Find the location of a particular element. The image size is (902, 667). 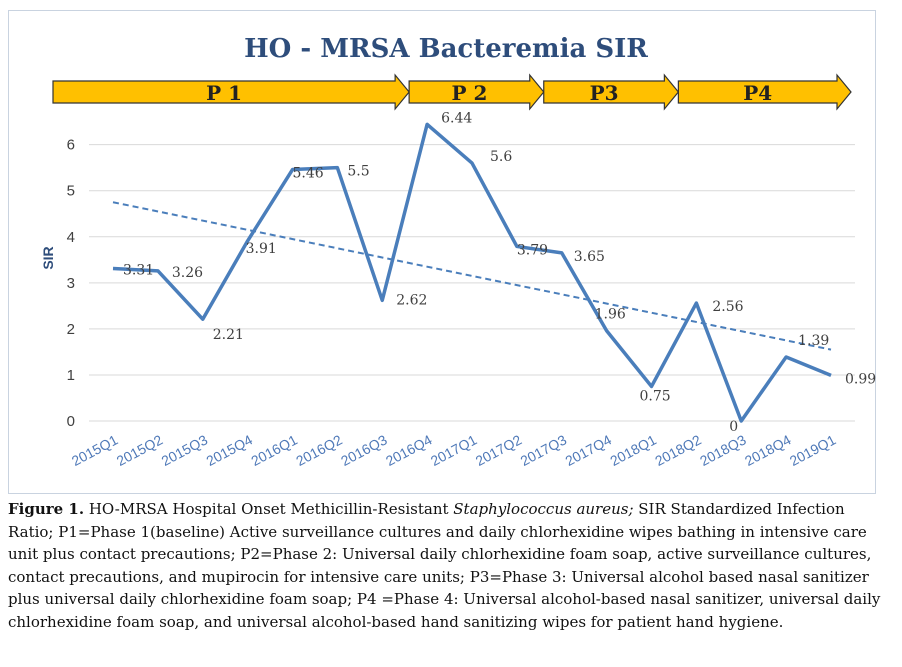

data-label: 0.99 is located at coordinates (860, 379).